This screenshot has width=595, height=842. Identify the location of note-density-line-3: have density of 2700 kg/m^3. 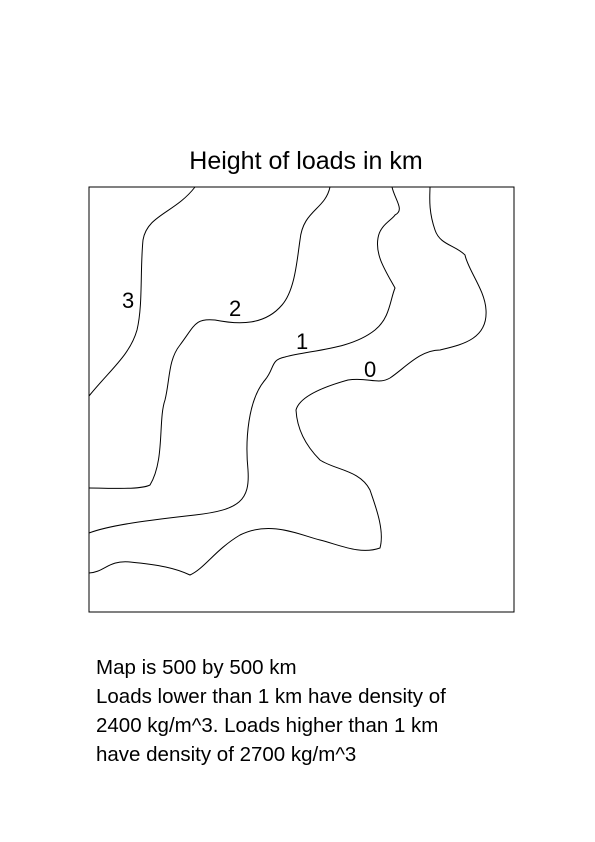
(226, 754).